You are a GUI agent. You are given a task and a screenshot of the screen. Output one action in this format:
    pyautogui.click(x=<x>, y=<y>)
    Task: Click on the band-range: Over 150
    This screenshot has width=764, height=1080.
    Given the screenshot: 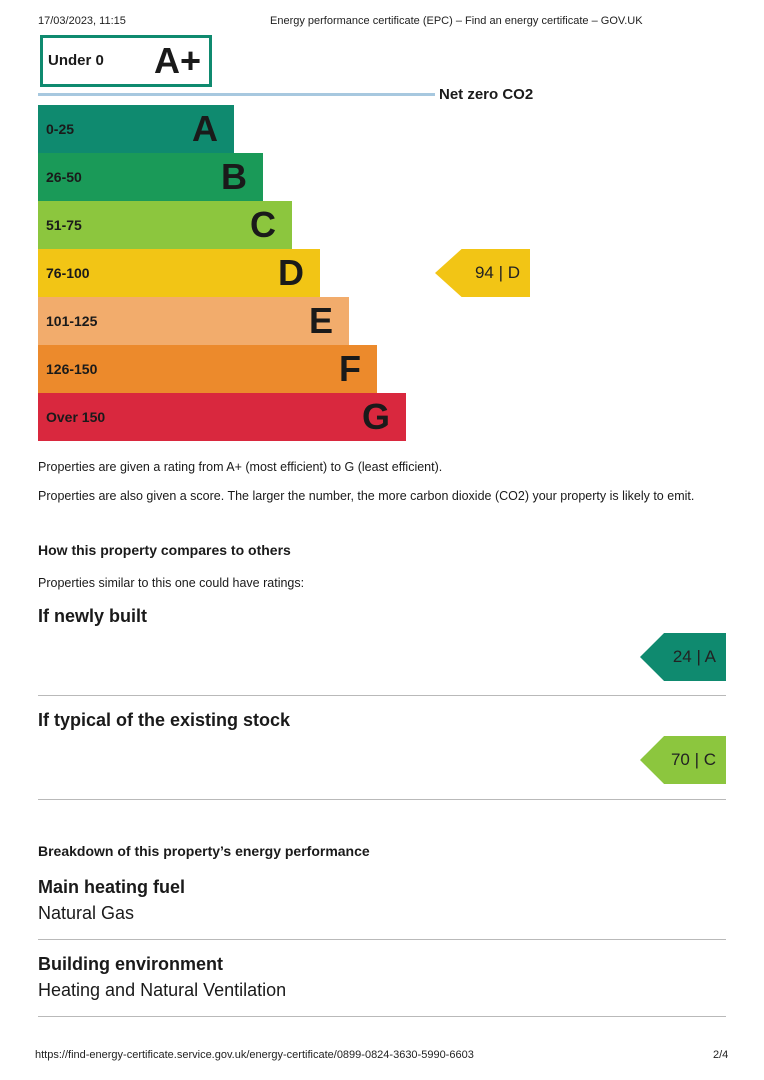 What is the action you would take?
    pyautogui.click(x=76, y=417)
    